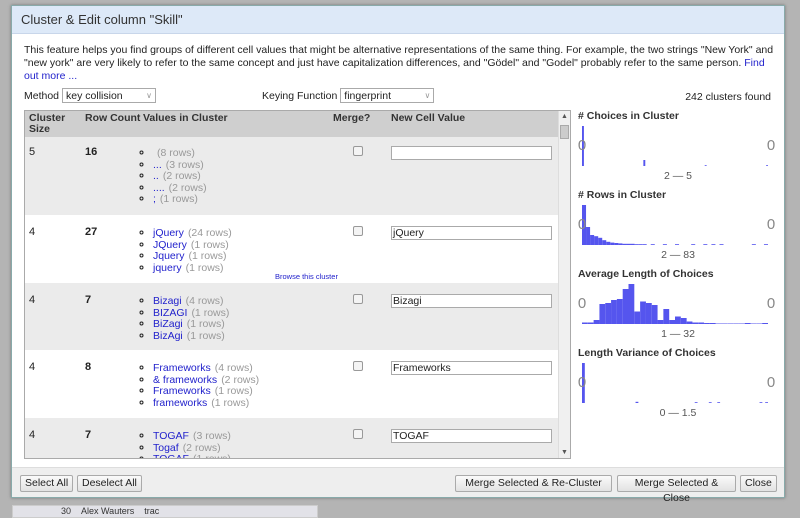 The image size is (800, 518). What do you see at coordinates (646, 274) in the screenshot?
I see `histogram-title: Average Length of Choices` at bounding box center [646, 274].